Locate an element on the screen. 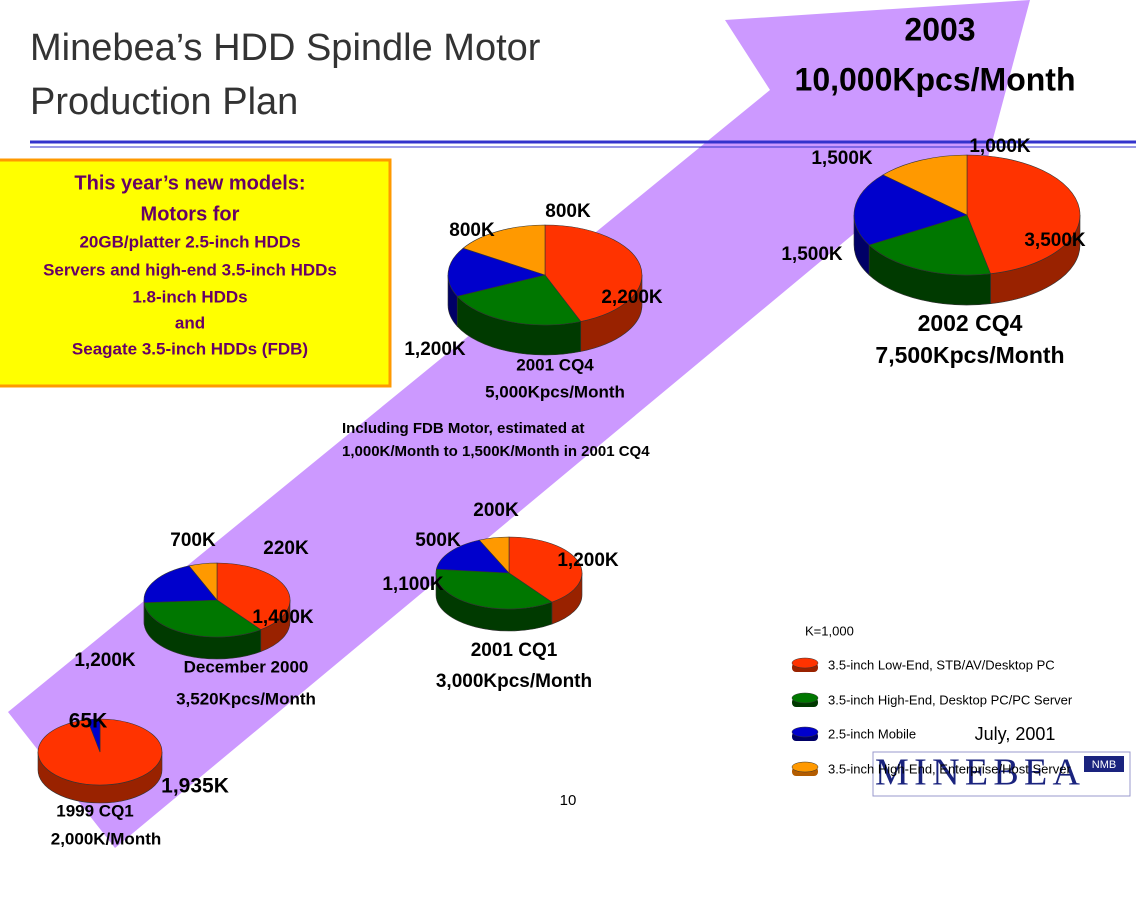 Image resolution: width=1136 pixels, height=906 pixels. pie-title: December 2000 is located at coordinates (246, 666).